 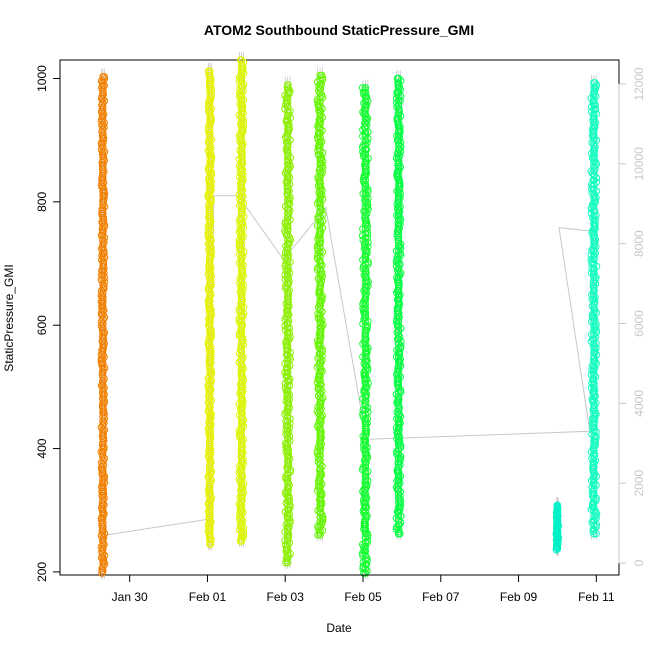 I want to click on y-tick-label-right: 12000, so click(x=639, y=84).